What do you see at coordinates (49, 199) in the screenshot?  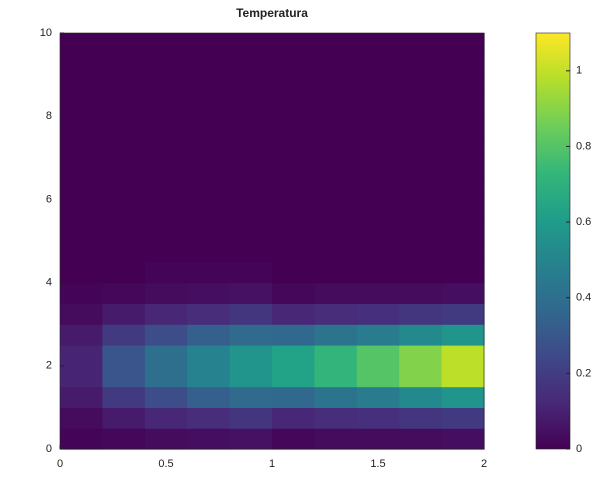 I see `y-tick-label: 6` at bounding box center [49, 199].